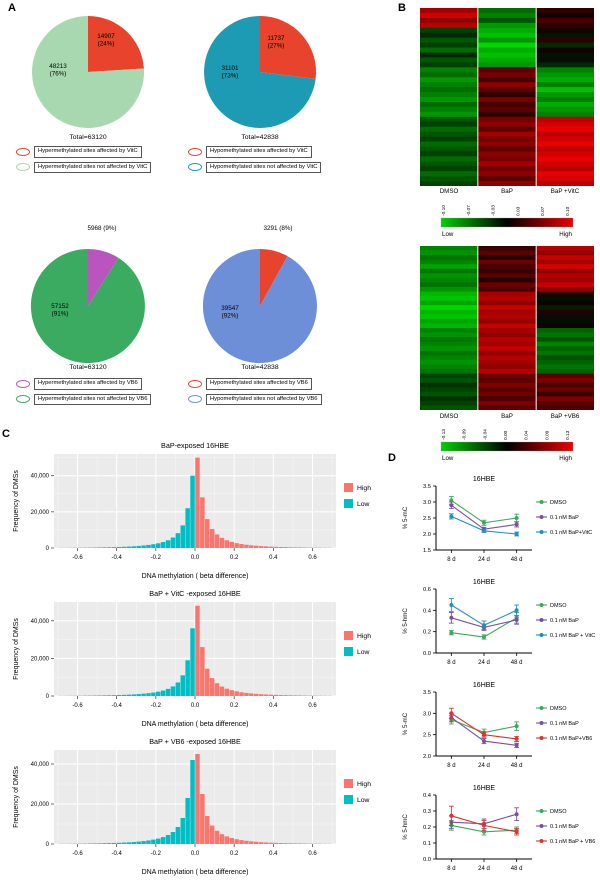 This screenshot has height=884, width=600. Describe the element at coordinates (91, 384) in the screenshot. I see `legend-item: Hypermethylated sites affected by VB6` at that location.